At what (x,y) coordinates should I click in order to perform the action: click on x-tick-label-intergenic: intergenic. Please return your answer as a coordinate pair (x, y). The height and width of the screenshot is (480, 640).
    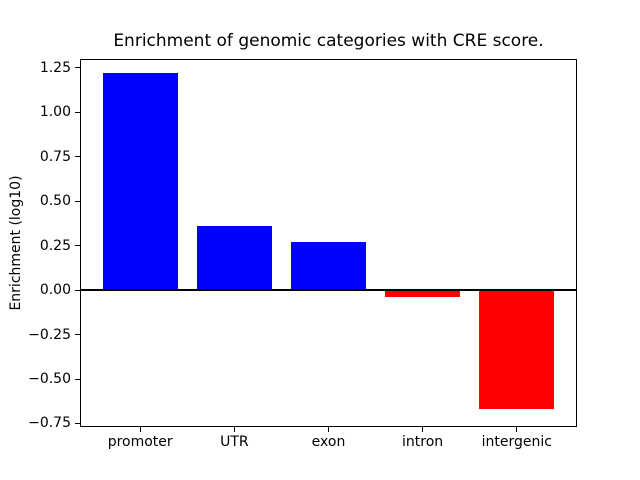
    Looking at the image, I should click on (516, 442).